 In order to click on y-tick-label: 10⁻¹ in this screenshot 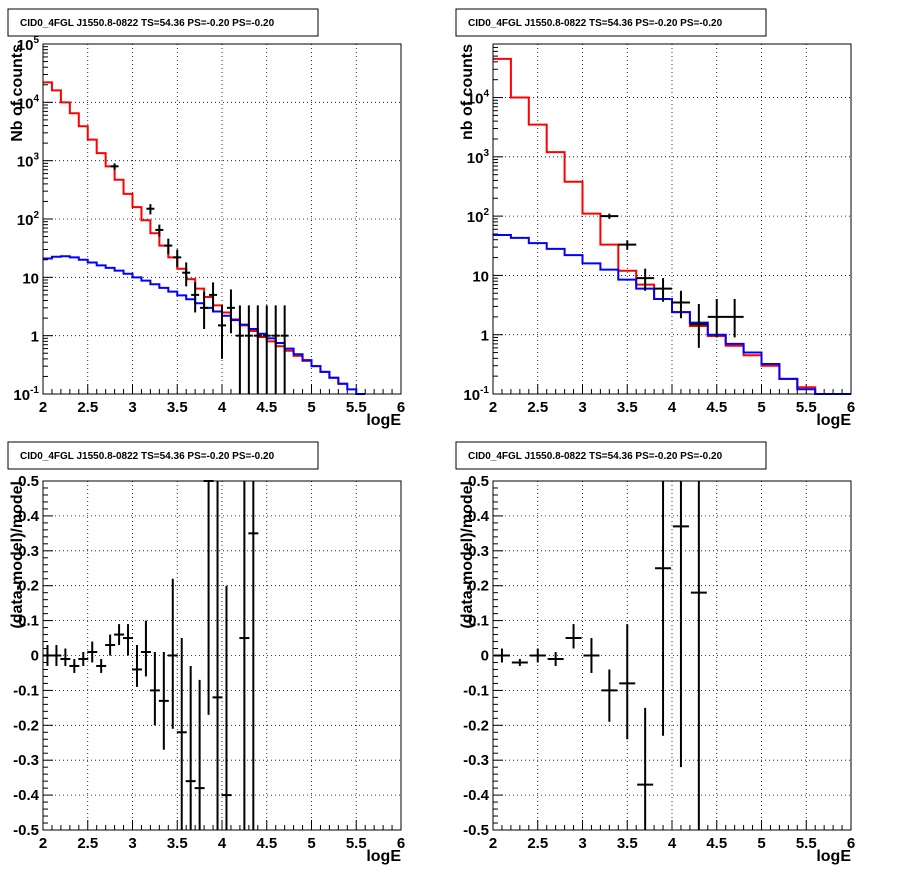, I will do `click(26, 394)`.